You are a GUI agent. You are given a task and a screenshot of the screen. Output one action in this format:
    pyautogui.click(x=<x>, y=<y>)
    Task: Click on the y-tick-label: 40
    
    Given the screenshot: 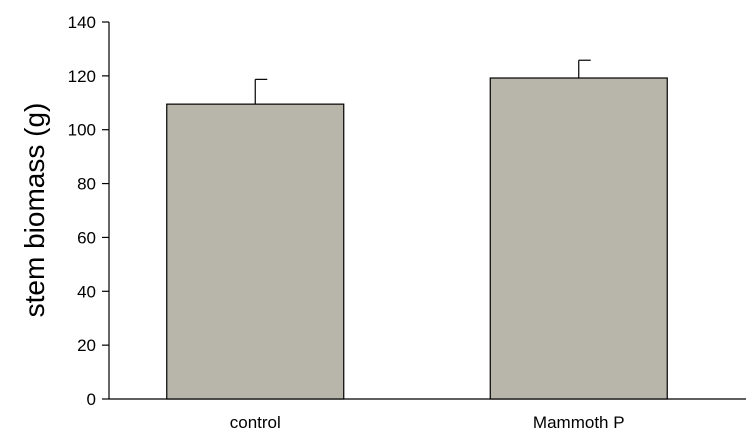 What is the action you would take?
    pyautogui.click(x=86, y=291)
    